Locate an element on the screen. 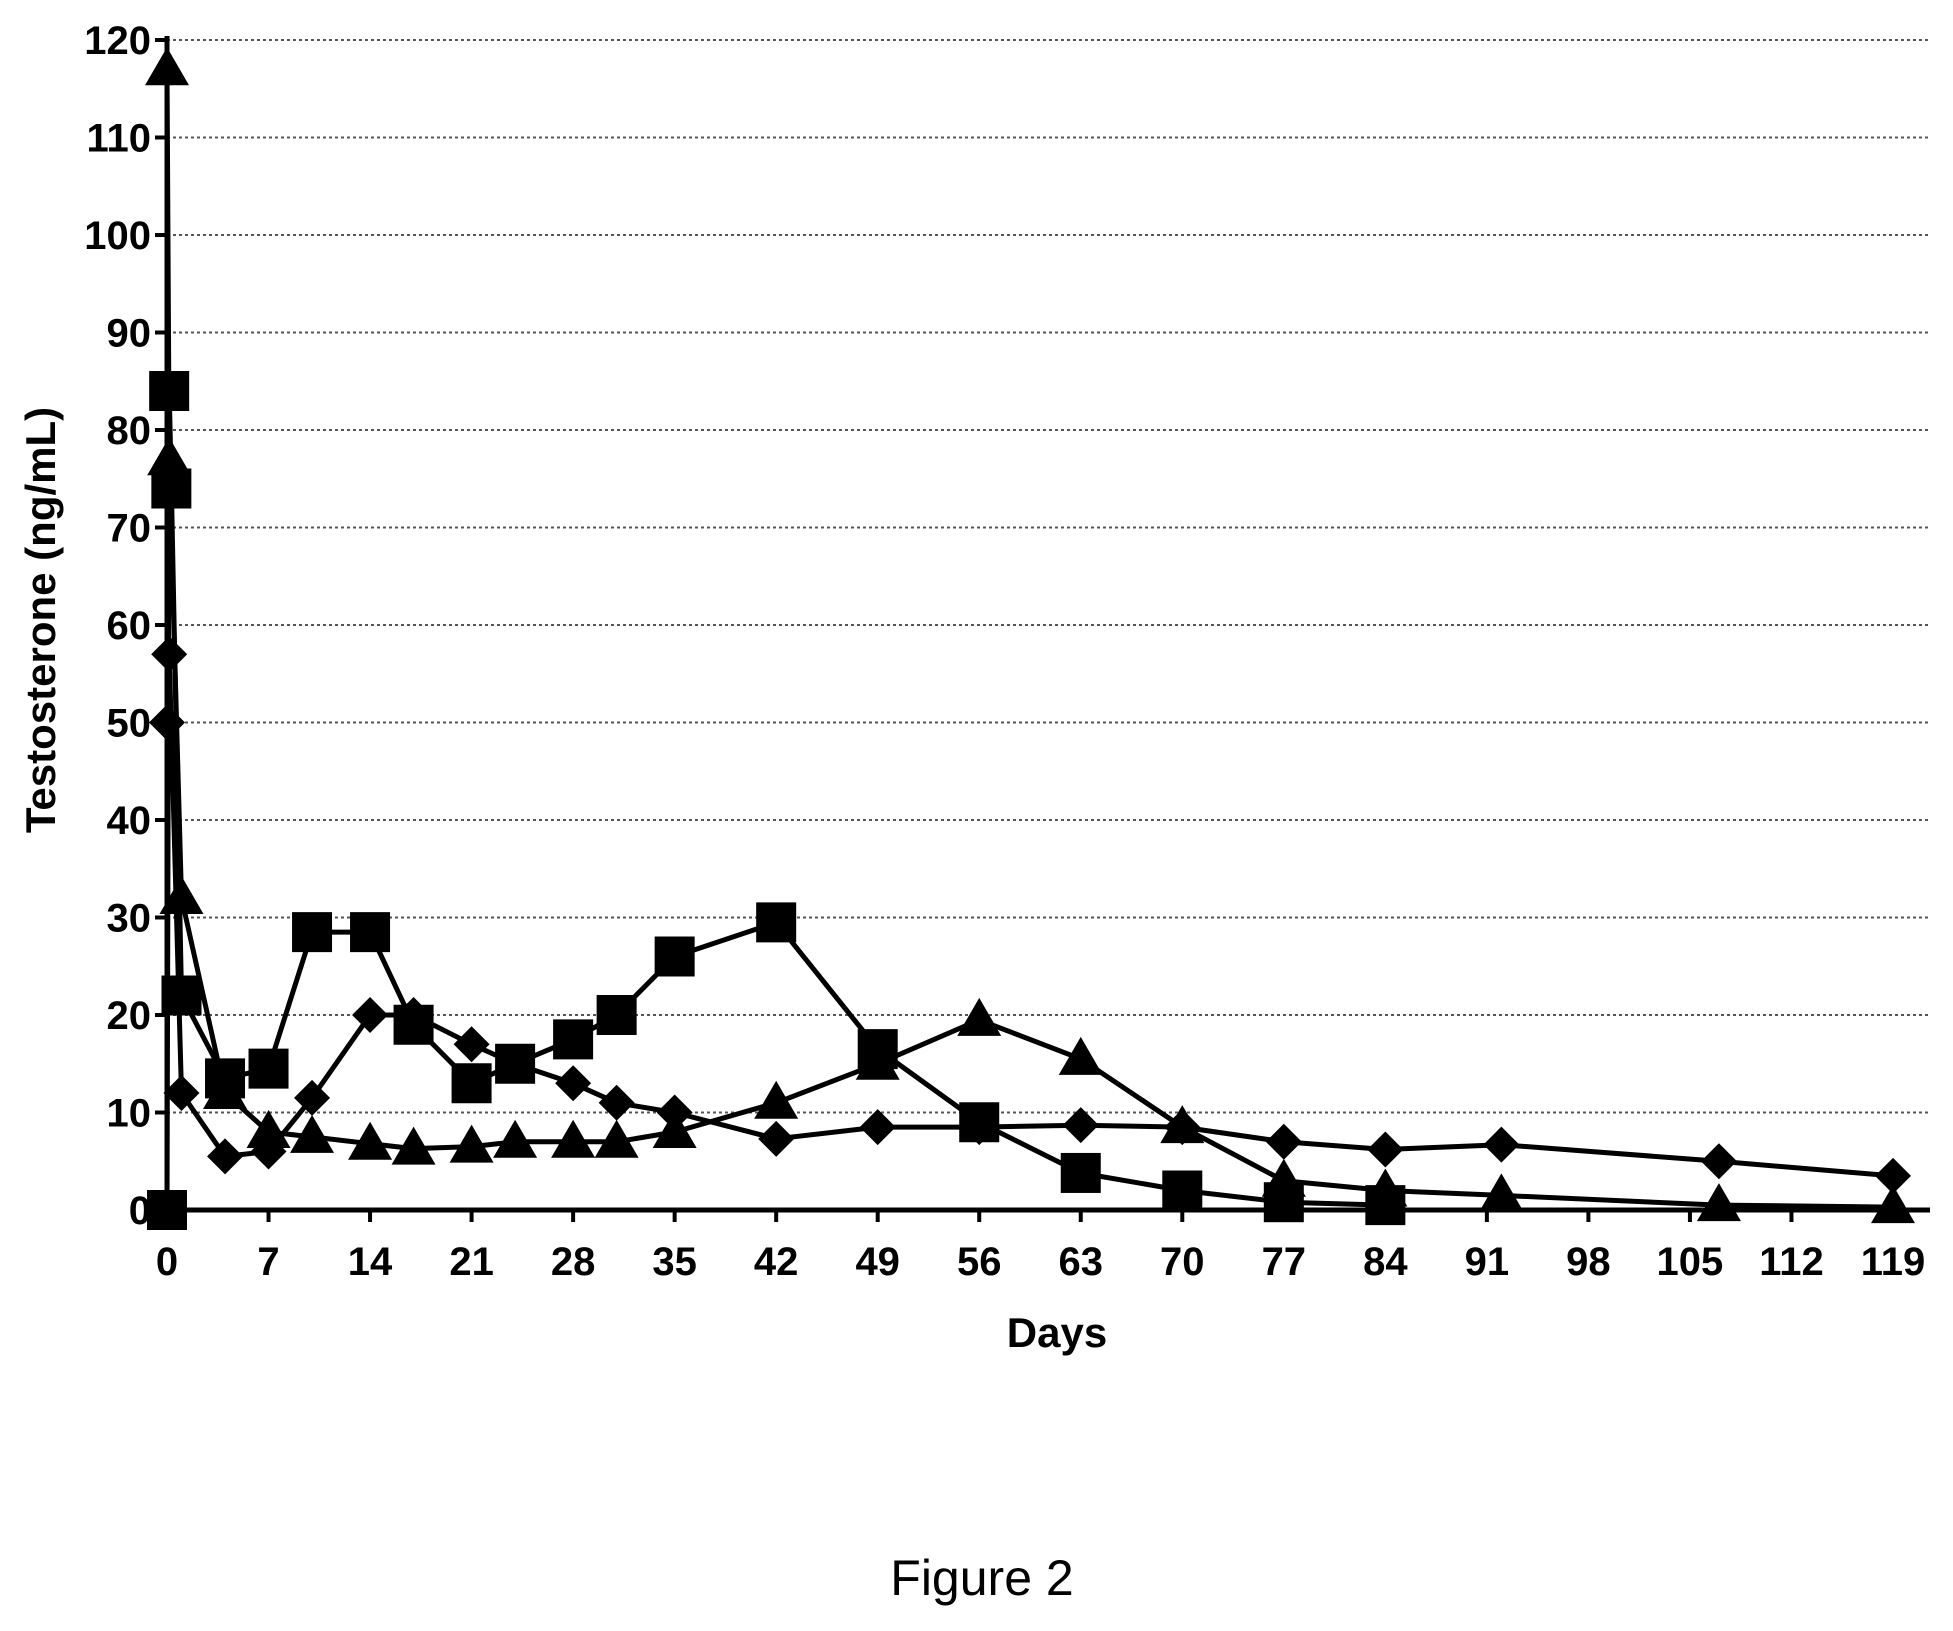 The height and width of the screenshot is (1631, 1953). x-tick-label: 42 is located at coordinates (776, 1262).